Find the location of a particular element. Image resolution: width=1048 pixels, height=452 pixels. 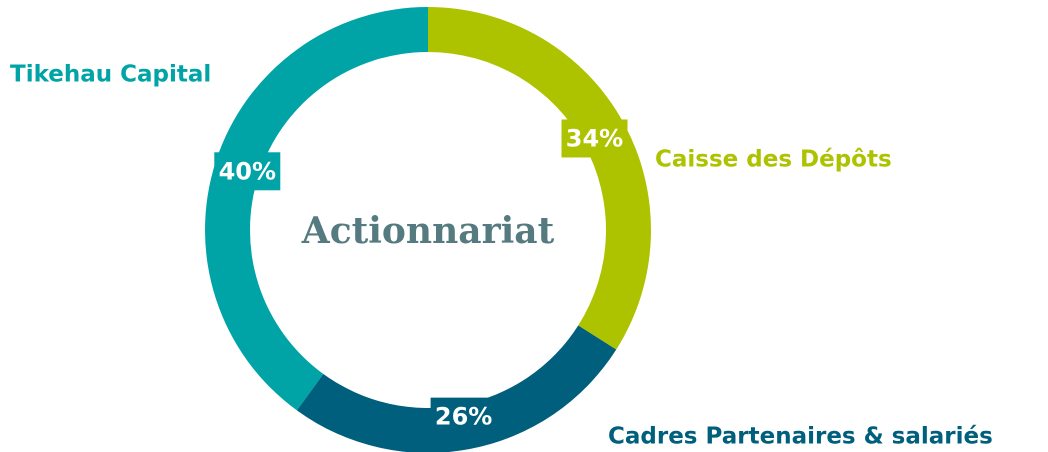

value-label: 34% is located at coordinates (594, 138).